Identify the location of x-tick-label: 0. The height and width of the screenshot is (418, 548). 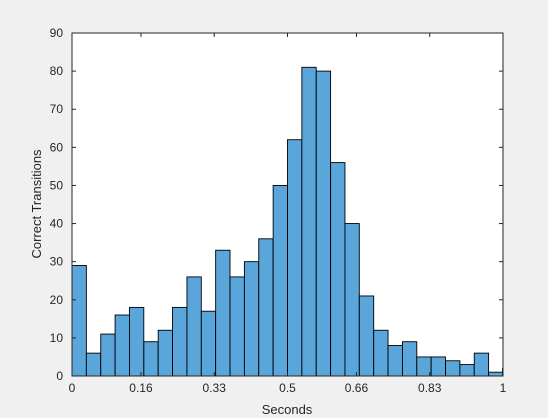
(72, 388).